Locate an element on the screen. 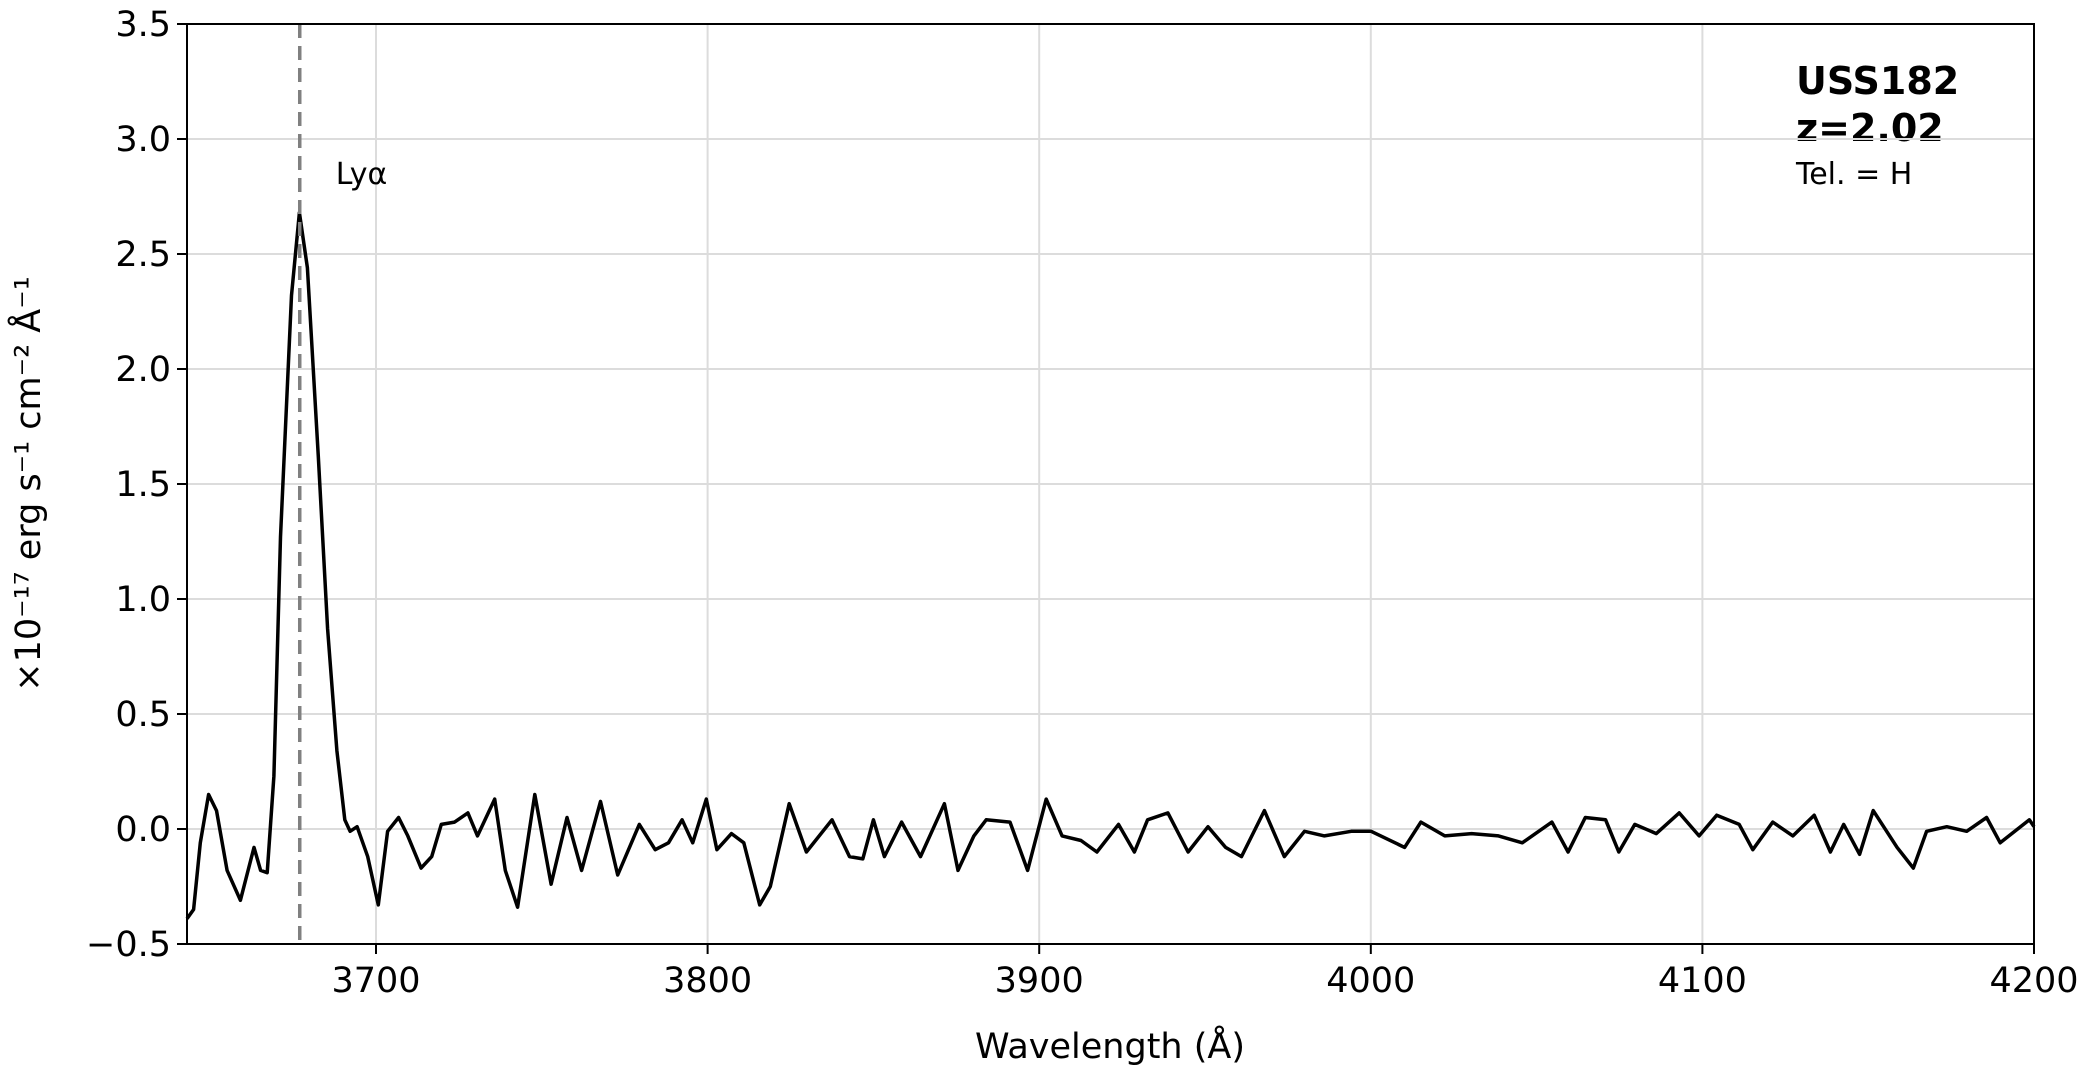 The width and height of the screenshot is (2087, 1087). y-tick-label: 0.5 is located at coordinates (143, 715).